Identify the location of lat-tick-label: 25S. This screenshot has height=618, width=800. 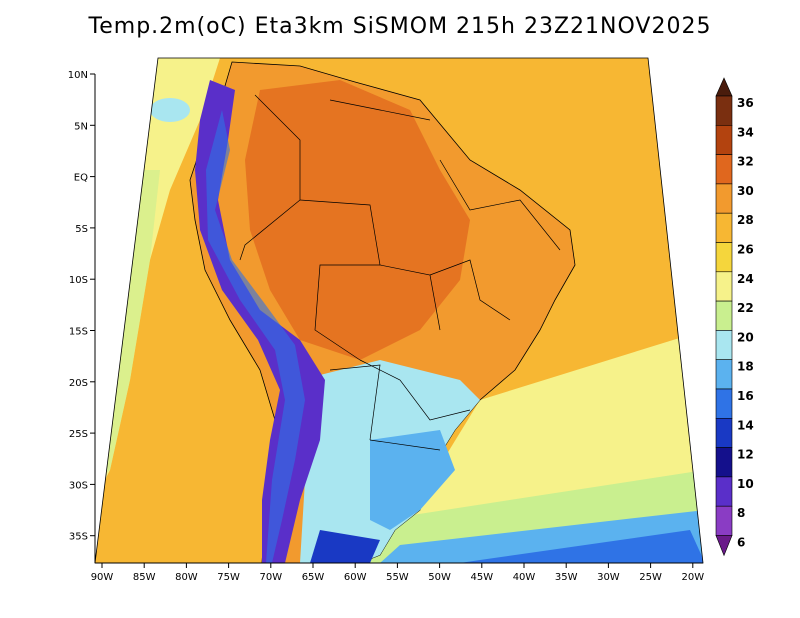
(78, 434).